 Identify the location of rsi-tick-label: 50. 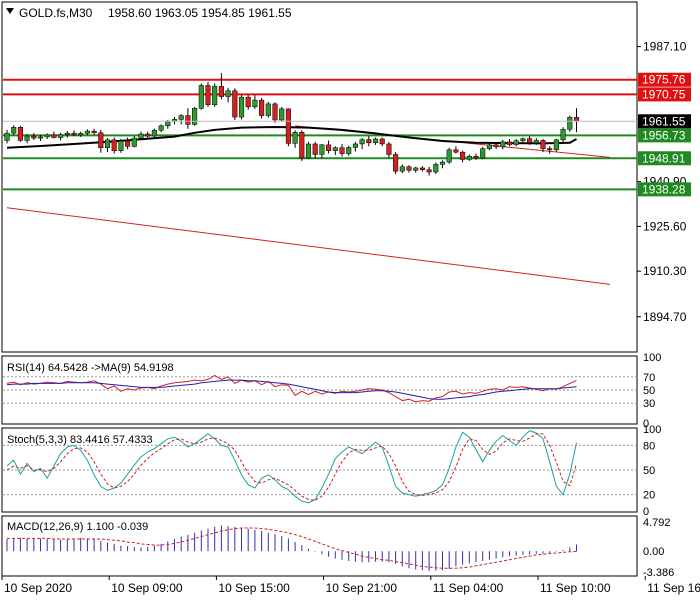
(649, 391).